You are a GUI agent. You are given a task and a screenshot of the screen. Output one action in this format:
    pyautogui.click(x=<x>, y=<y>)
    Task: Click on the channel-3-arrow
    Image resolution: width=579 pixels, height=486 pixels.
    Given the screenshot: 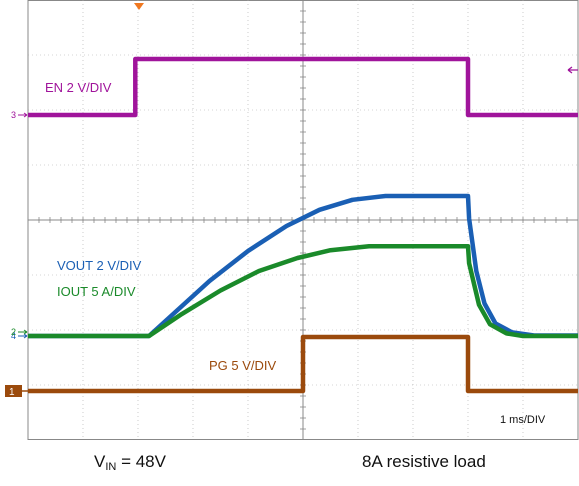 What is the action you would take?
    pyautogui.click(x=23, y=115)
    